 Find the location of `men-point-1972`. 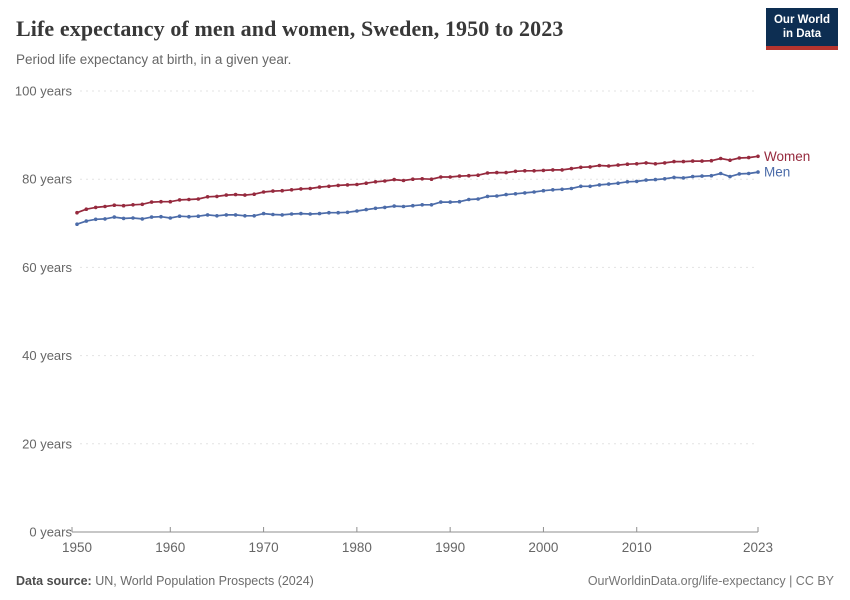

men-point-1972 is located at coordinates (282, 215).